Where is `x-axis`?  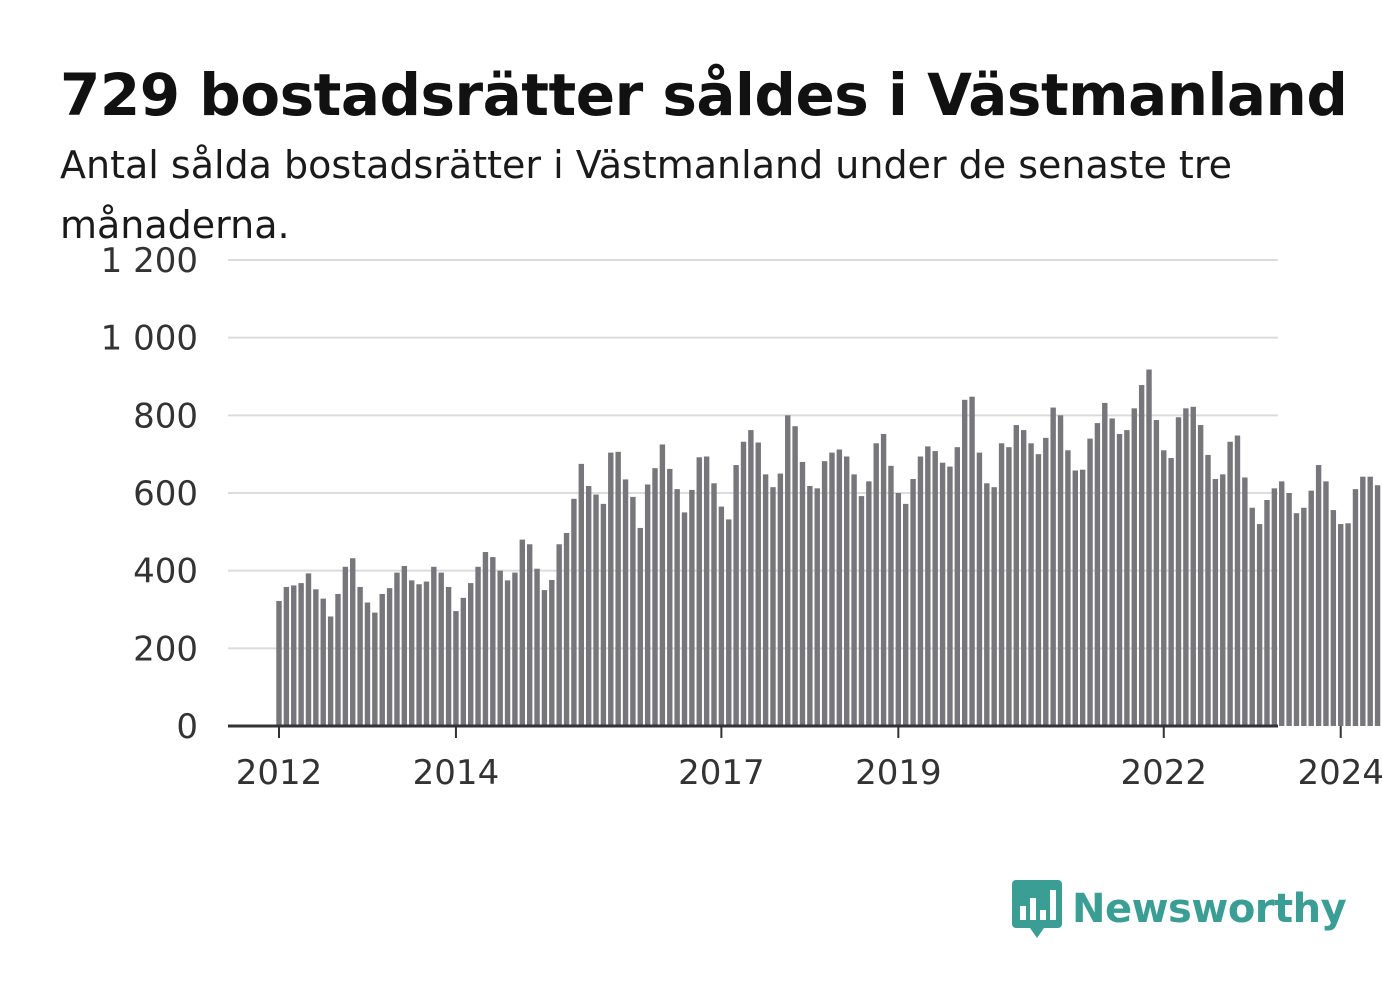 x-axis is located at coordinates (785, 731).